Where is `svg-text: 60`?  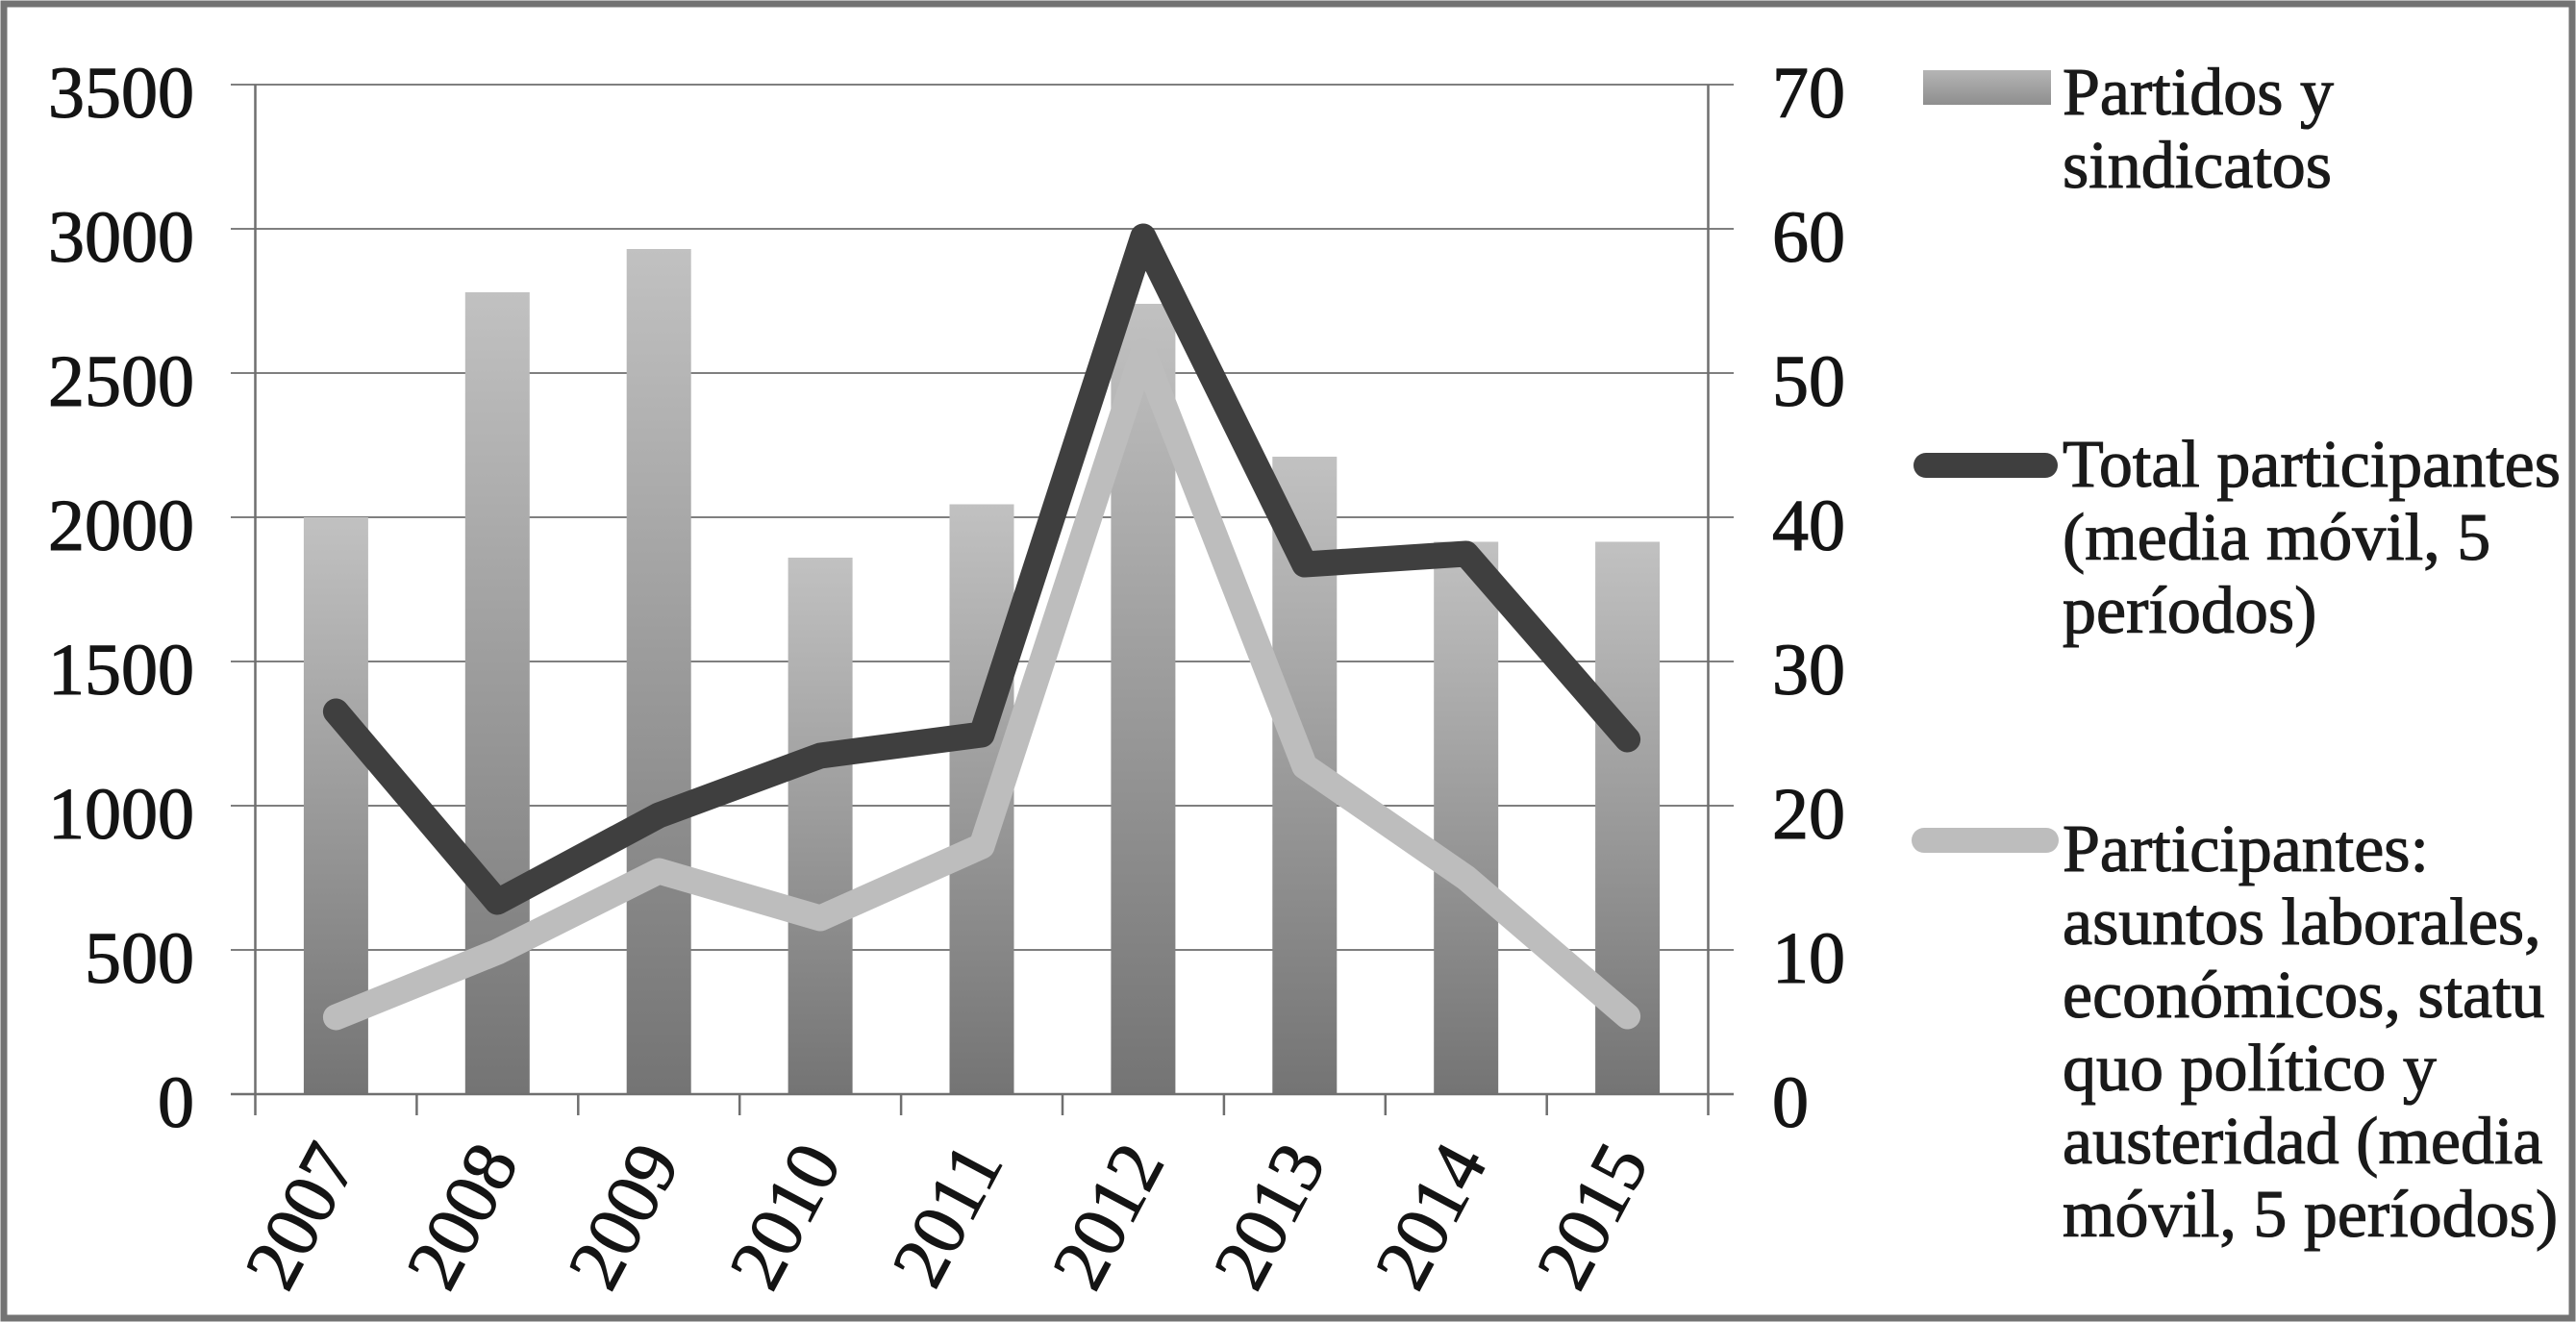 svg-text: 60 is located at coordinates (1808, 237).